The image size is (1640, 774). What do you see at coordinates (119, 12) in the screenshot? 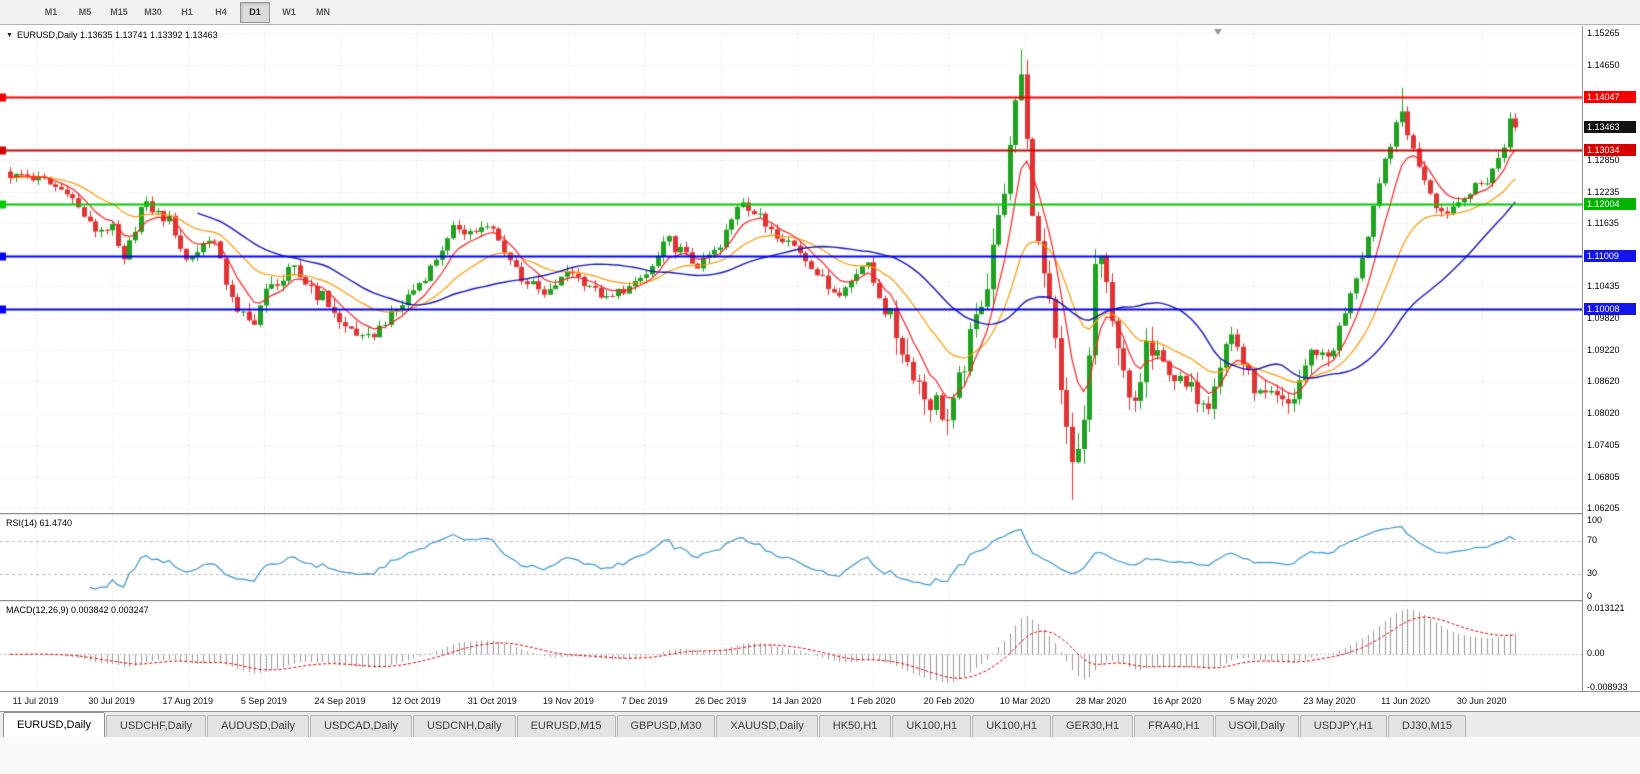
I see `timeframe-button-m15: M15` at bounding box center [119, 12].